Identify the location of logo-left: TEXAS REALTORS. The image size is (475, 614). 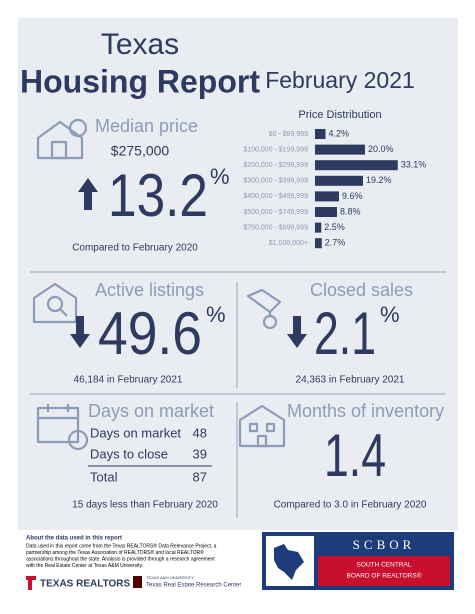
(85, 584).